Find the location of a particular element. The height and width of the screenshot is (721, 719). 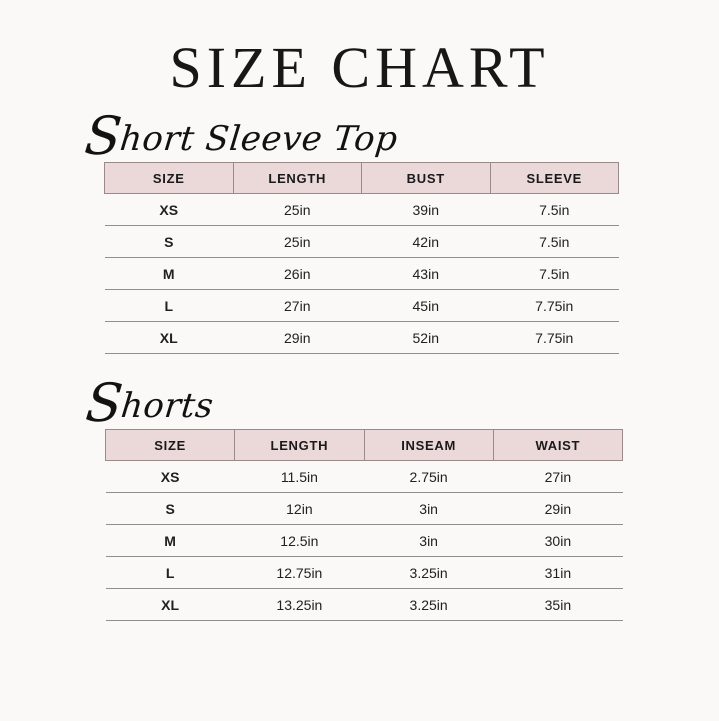

cell-waist: 31in is located at coordinates (558, 572).